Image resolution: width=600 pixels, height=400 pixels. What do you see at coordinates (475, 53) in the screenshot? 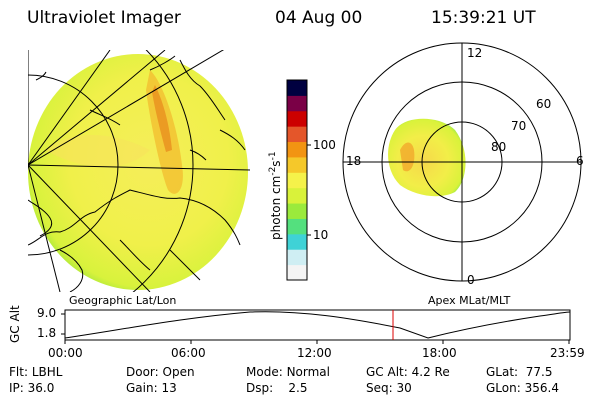
I see `mlt-label-12: 12` at bounding box center [475, 53].